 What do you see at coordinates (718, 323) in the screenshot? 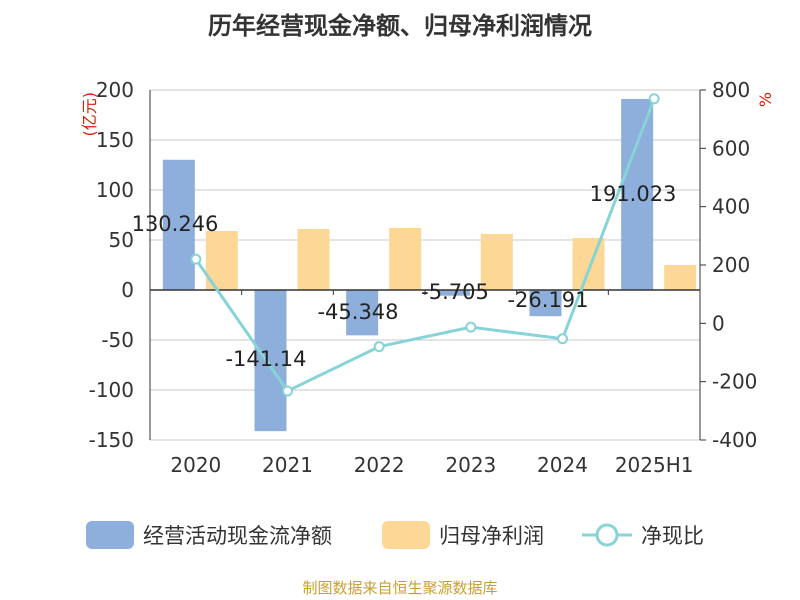
I see `right-axis-tick-label: 0` at bounding box center [718, 323].